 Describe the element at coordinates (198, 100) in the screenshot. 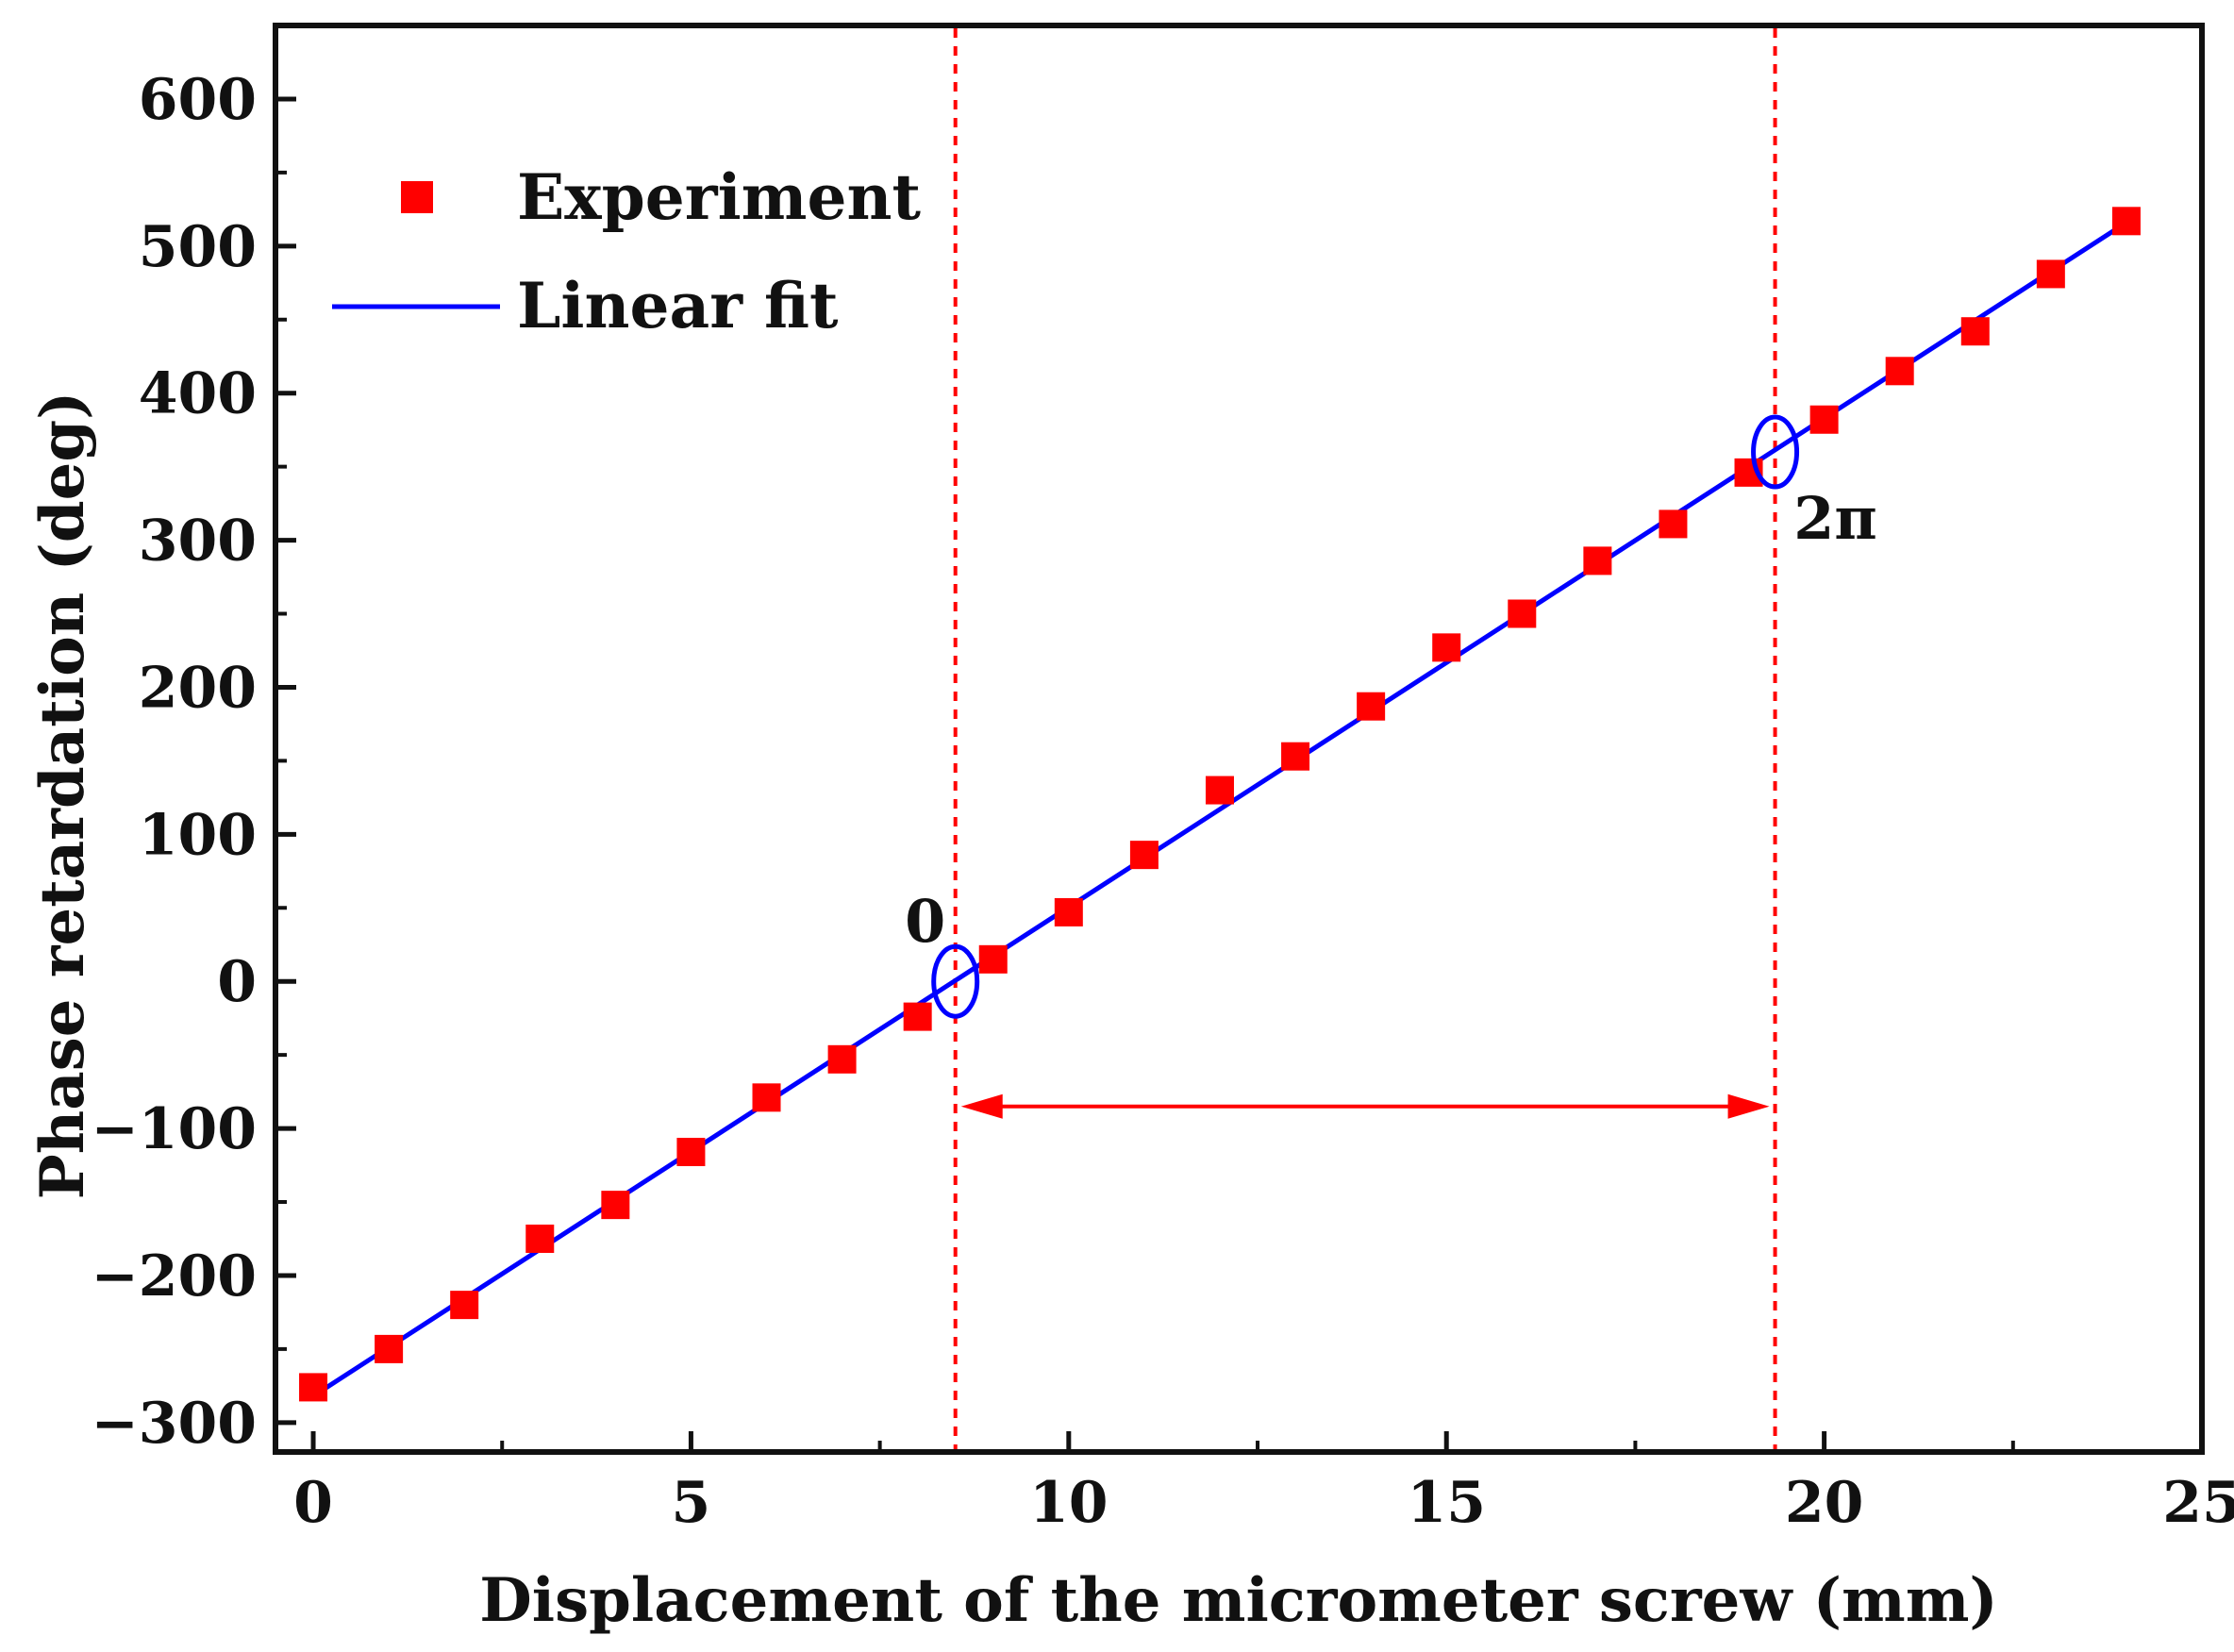

I see `y-tick-label: 600` at that location.